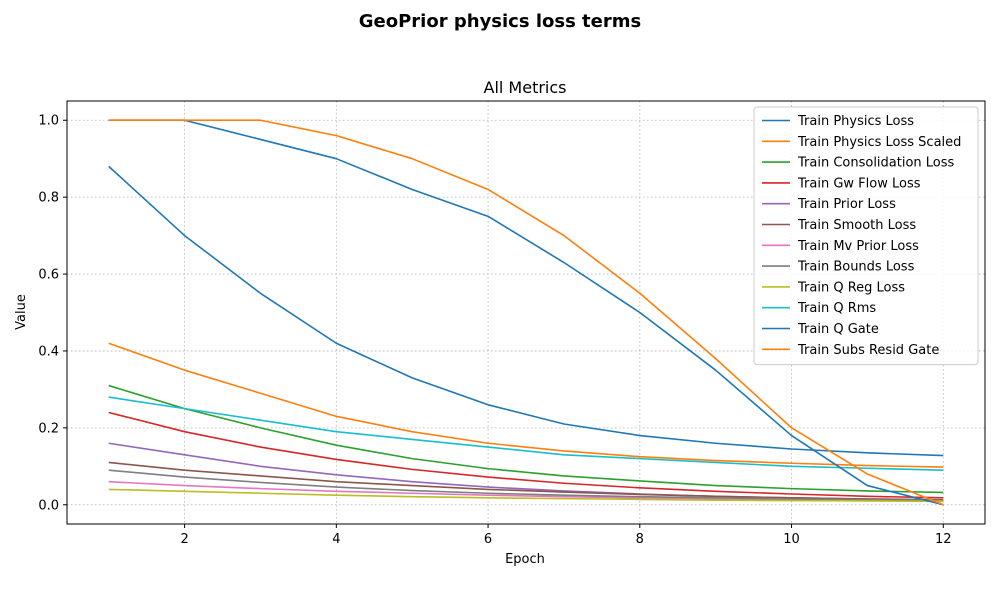  What do you see at coordinates (566, 535) in the screenshot?
I see `x-axis-ticks: 2 4 6 8 10 12` at bounding box center [566, 535].